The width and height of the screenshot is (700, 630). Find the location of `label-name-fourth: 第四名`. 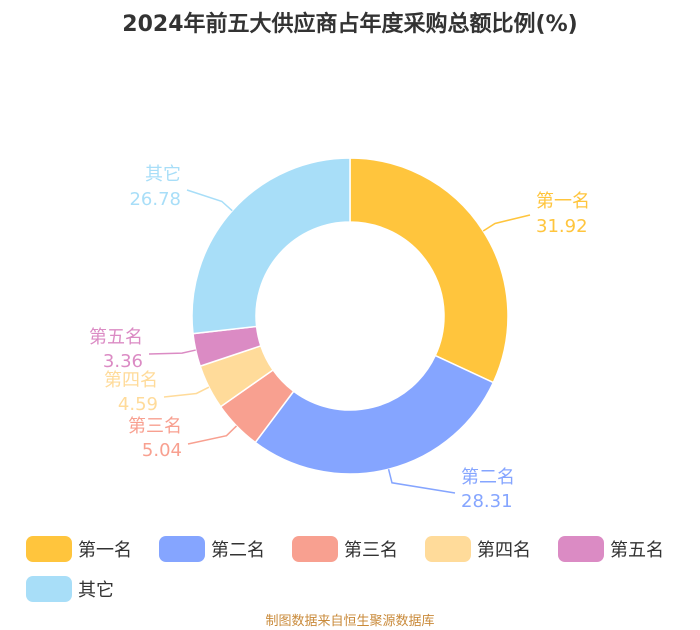

label-name-fourth: 第四名 is located at coordinates (131, 380).